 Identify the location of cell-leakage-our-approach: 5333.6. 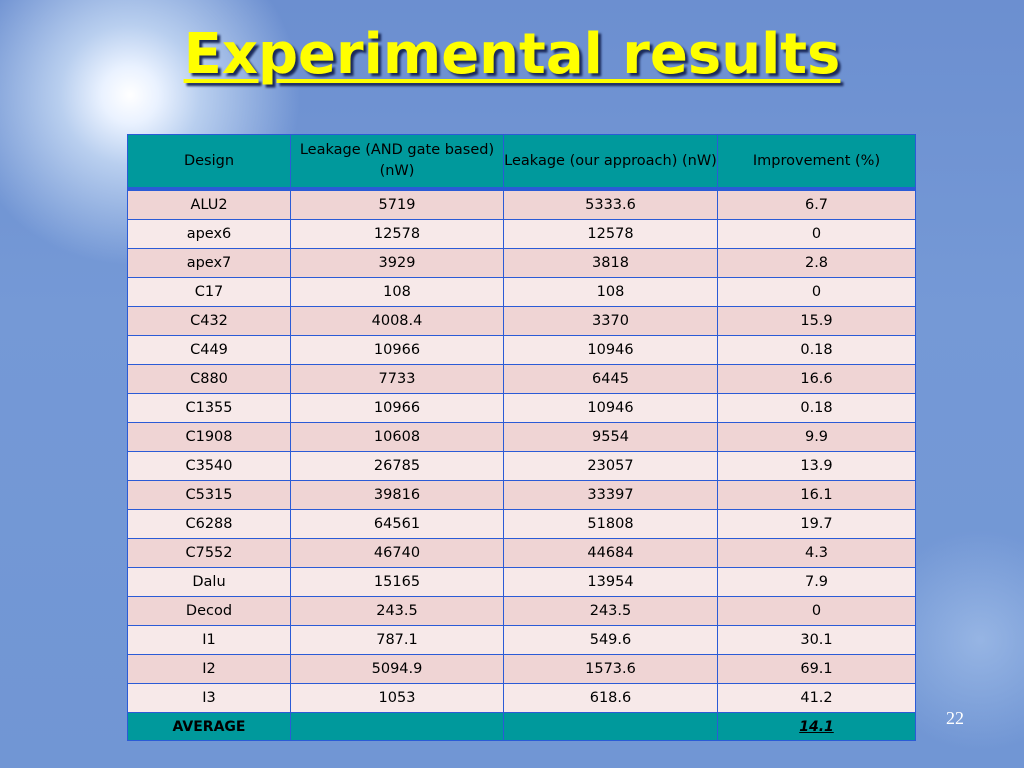
(610, 204).